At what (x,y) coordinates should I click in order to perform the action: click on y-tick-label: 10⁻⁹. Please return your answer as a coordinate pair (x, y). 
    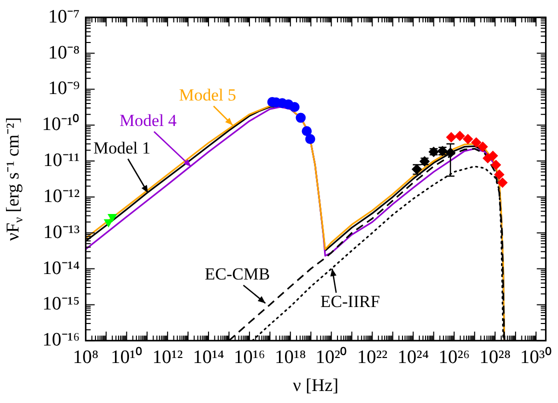
    Looking at the image, I should click on (64, 89).